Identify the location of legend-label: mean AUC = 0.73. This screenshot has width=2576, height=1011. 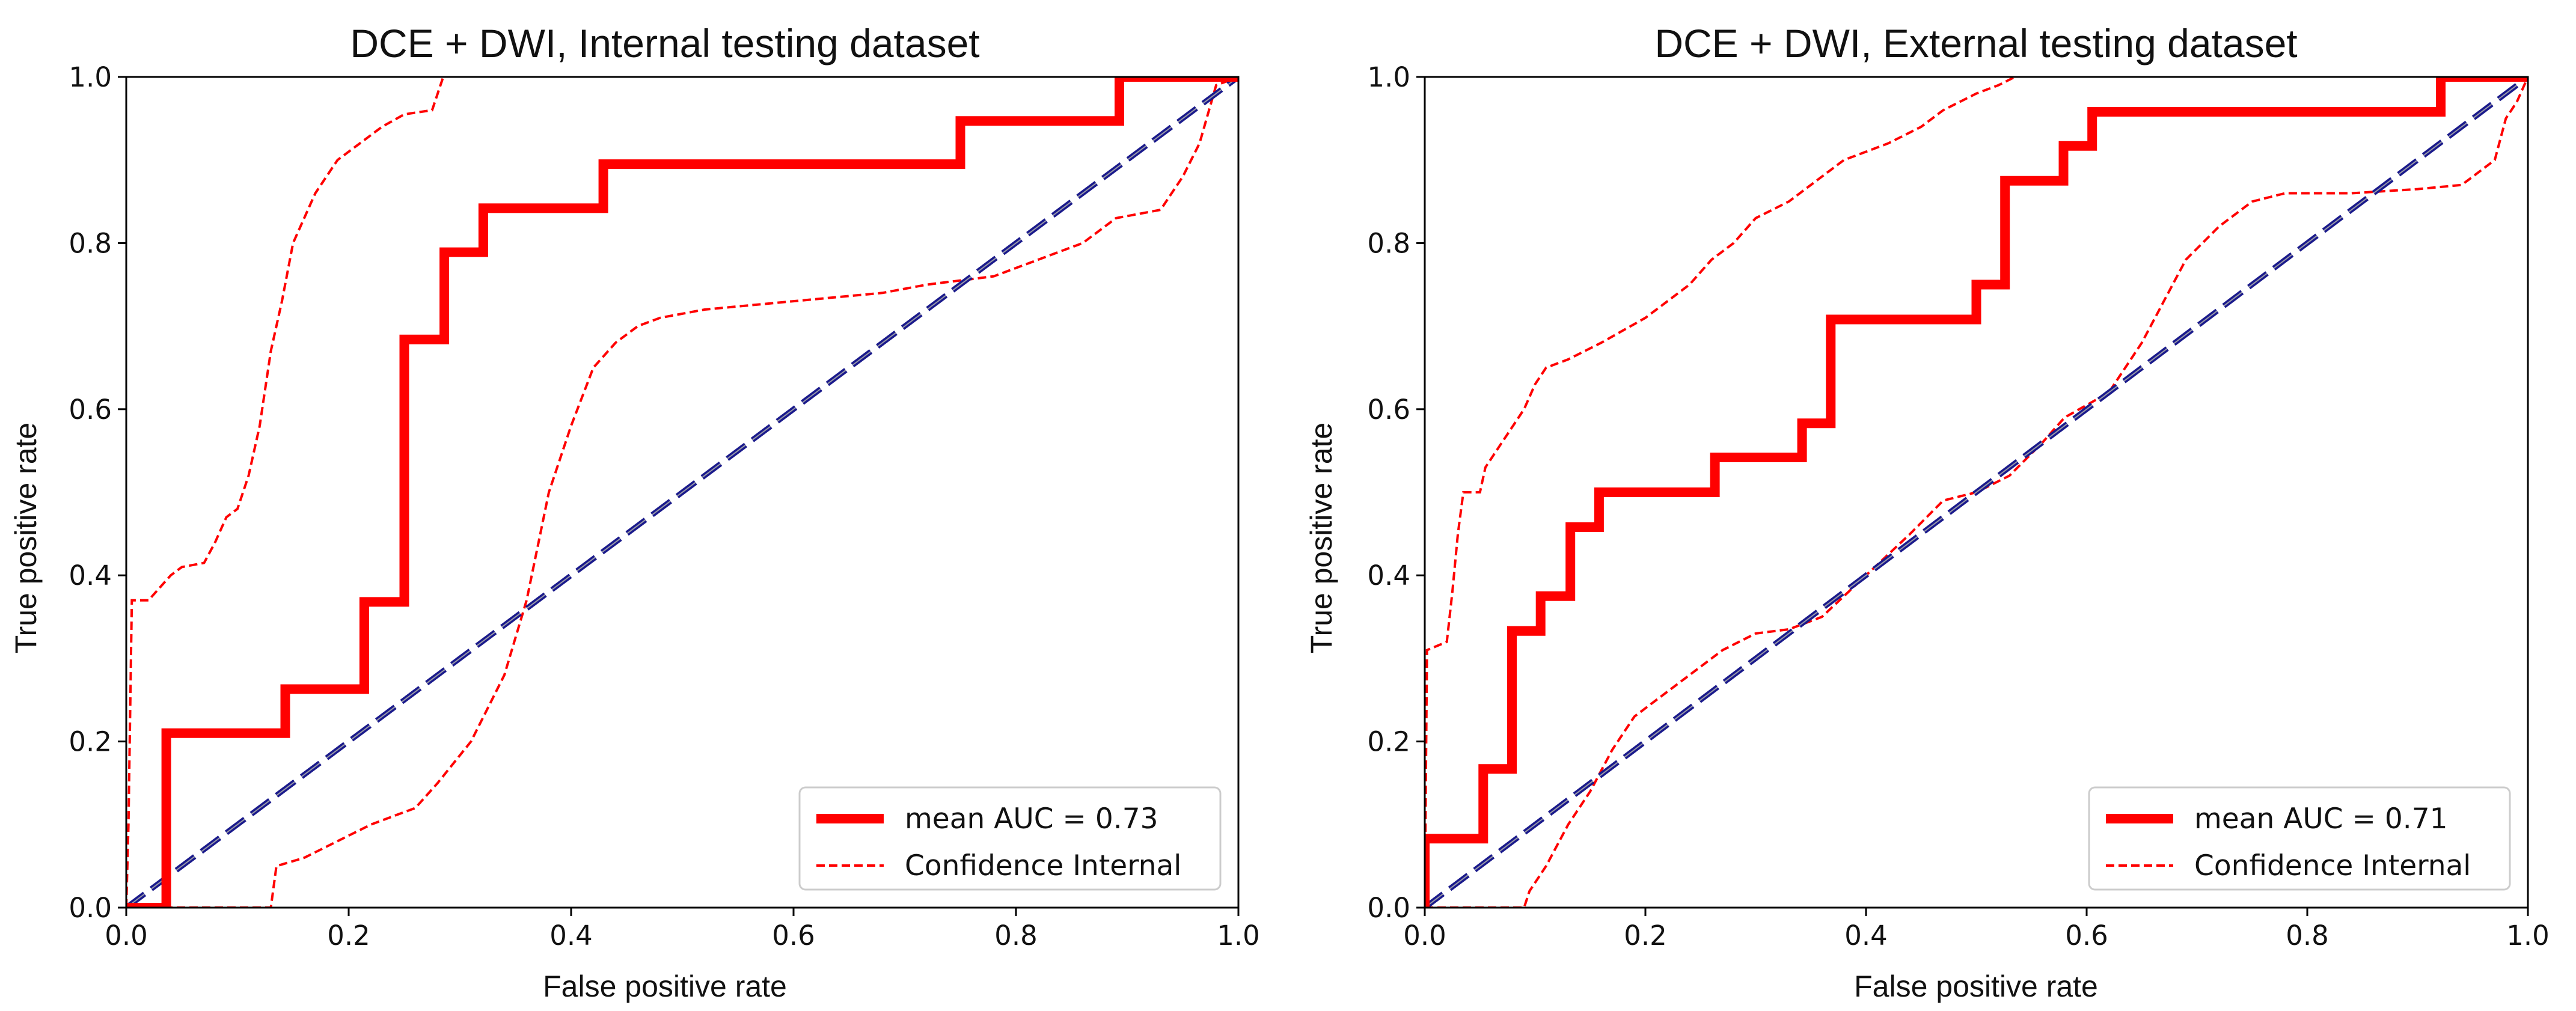
(1031, 818).